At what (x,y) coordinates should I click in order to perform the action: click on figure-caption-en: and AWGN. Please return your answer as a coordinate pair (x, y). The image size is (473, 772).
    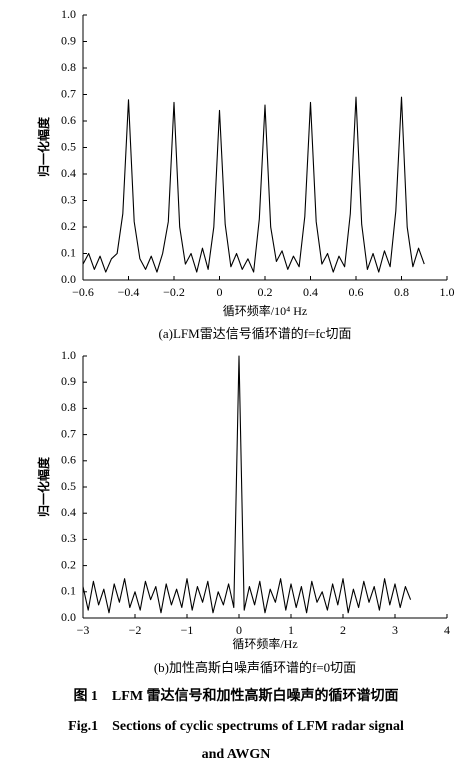
    Looking at the image, I should click on (236, 754).